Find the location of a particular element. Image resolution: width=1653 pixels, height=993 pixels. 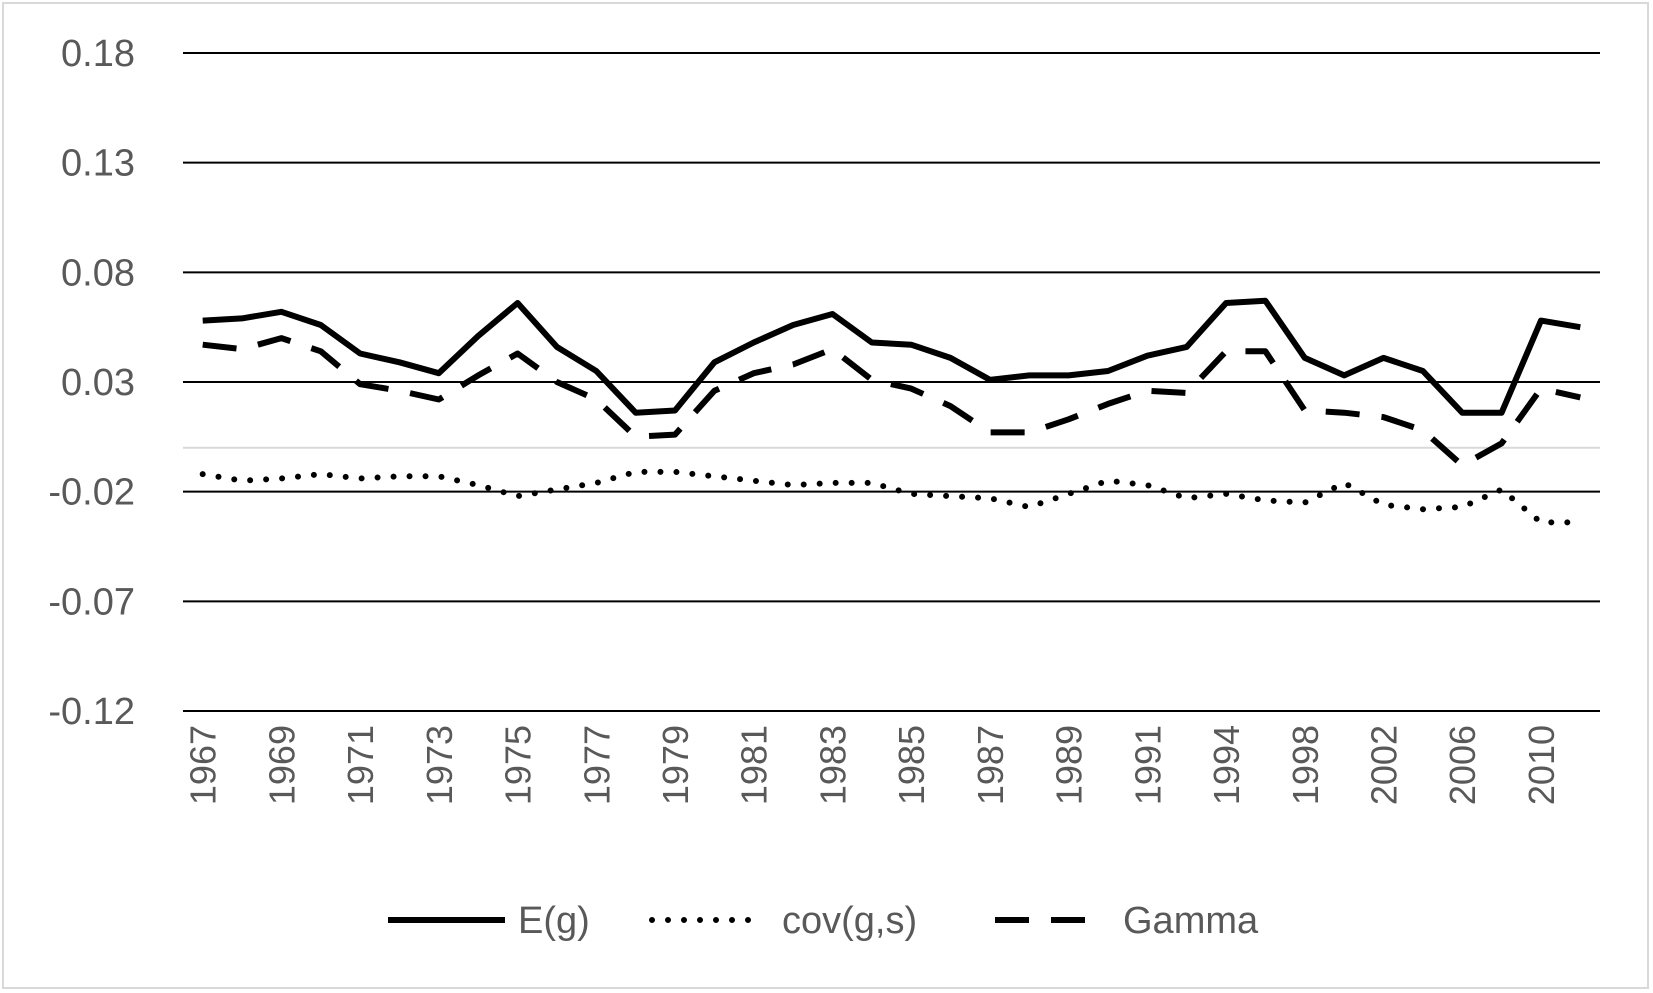

x-tick-label: 1971 is located at coordinates (360, 765).